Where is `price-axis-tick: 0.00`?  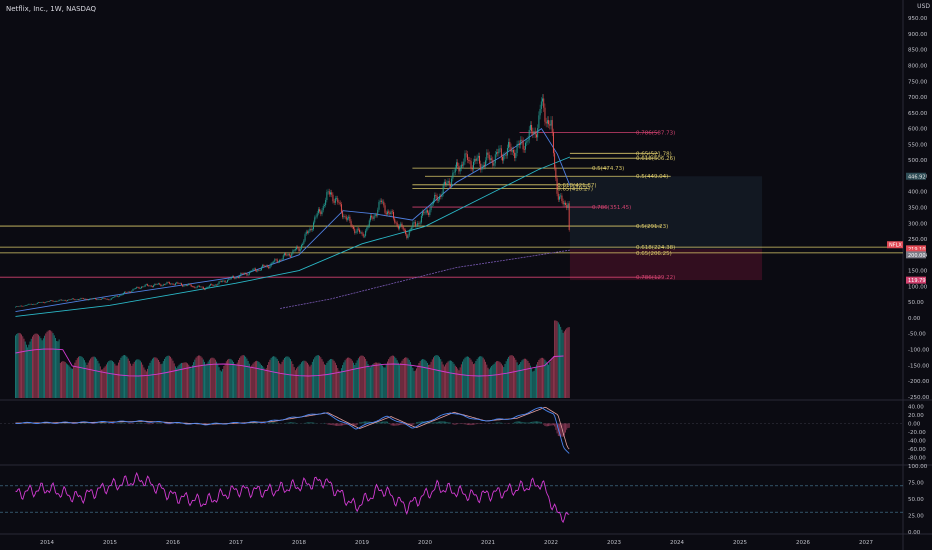
price-axis-tick: 0.00 is located at coordinates (914, 319).